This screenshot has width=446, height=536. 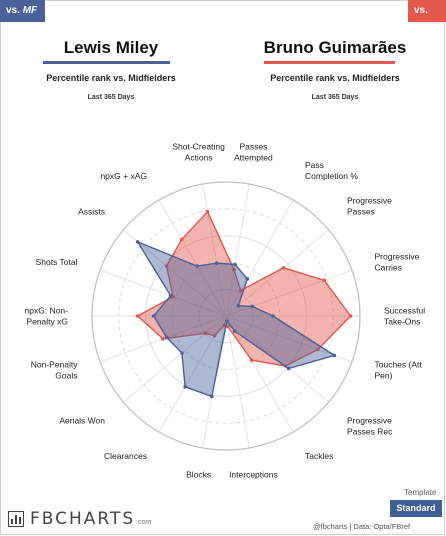 What do you see at coordinates (397, 262) in the screenshot?
I see `axis-label: Progressive Carries` at bounding box center [397, 262].